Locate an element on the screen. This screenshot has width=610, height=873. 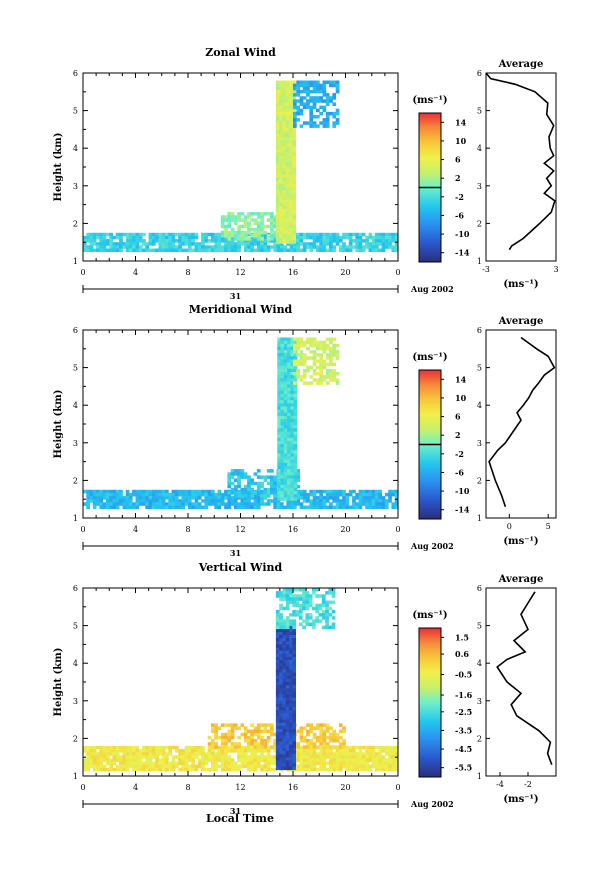
heatmap-feature is located at coordinates (285, 162).